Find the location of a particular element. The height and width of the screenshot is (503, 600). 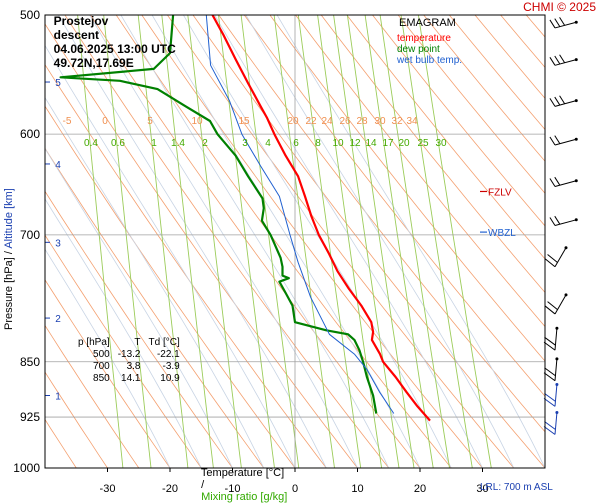

table-cell: 10.9 is located at coordinates (164, 379).